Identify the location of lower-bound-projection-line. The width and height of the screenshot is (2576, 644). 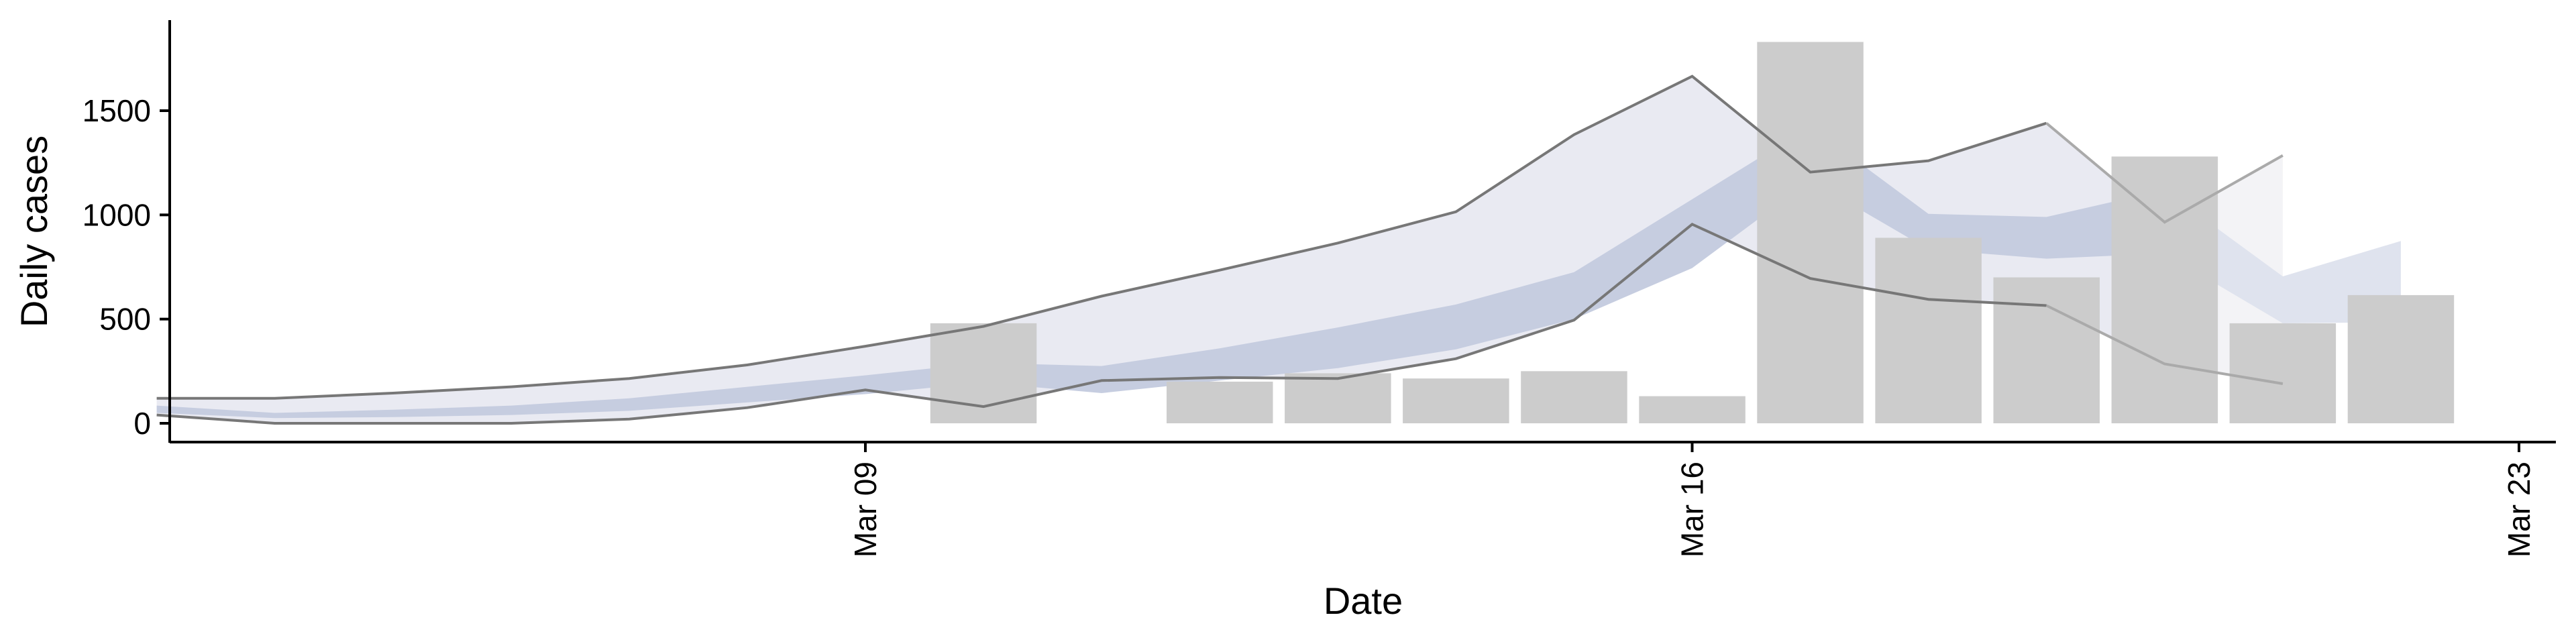
(2164, 344).